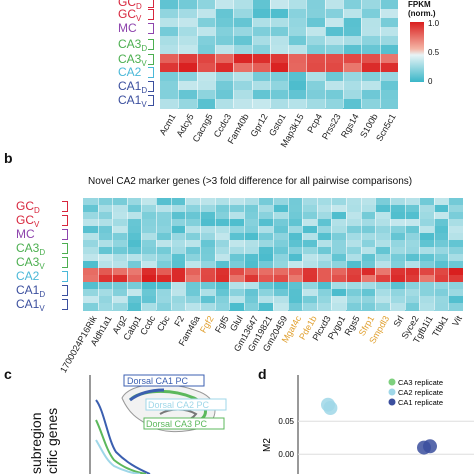 Image resolution: width=474 pixels, height=474 pixels. What do you see at coordinates (127, 4) in the screenshot?
I see `panel-a-row-label-main: GC` at bounding box center [127, 4].